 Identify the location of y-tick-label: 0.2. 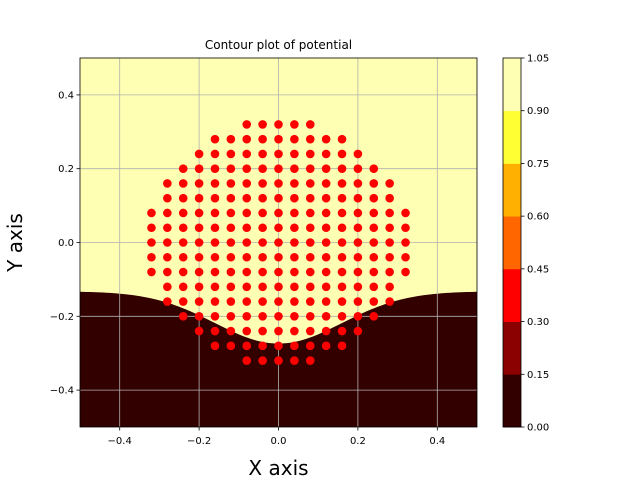
(66, 169).